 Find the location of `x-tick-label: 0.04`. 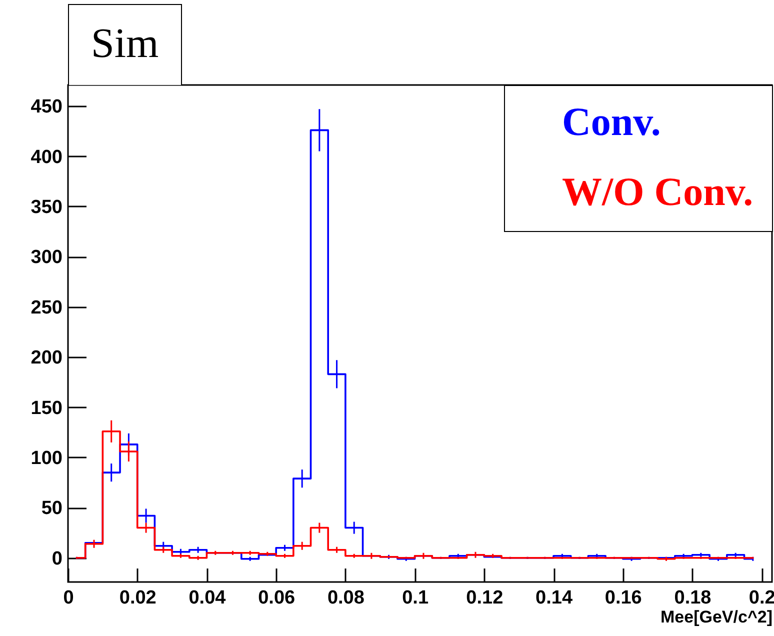

x-tick-label: 0.04 is located at coordinates (207, 598).